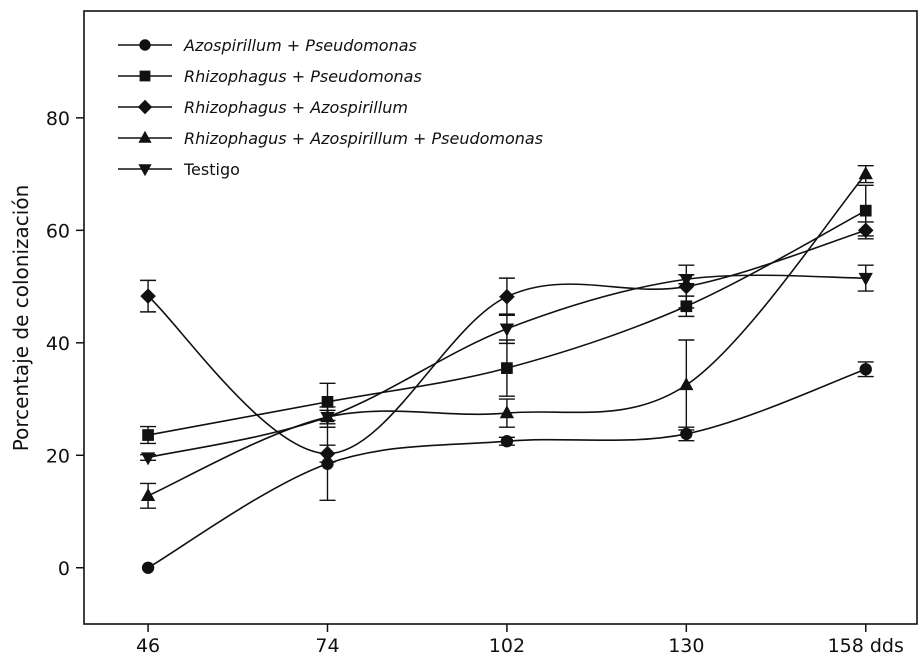 The height and width of the screenshot is (659, 924). I want to click on legend-label: Rhizophagus + Azospirillum + Pseudomonas, so click(363, 138).